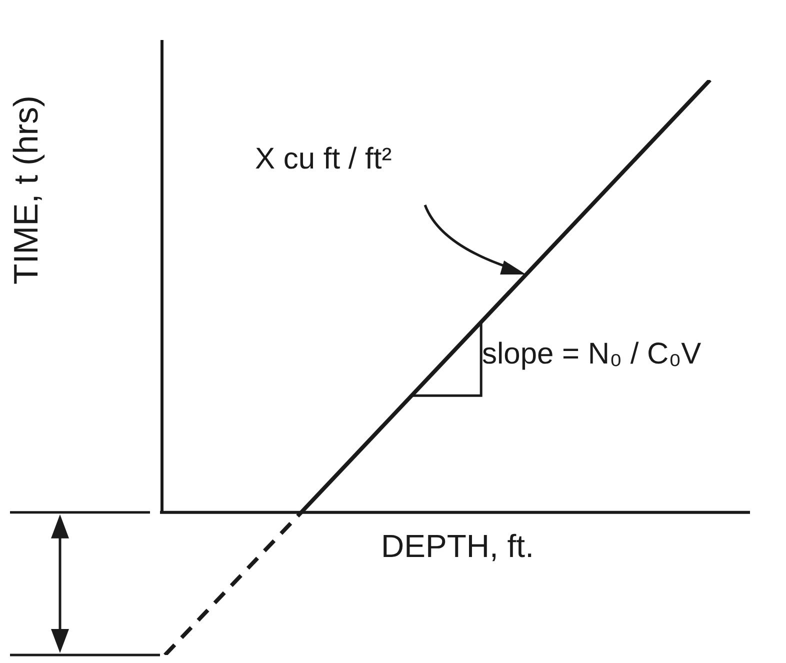 This screenshot has width=786, height=663. What do you see at coordinates (592, 353) in the screenshot?
I see `annotation: slope = N₀ / C₀V` at bounding box center [592, 353].